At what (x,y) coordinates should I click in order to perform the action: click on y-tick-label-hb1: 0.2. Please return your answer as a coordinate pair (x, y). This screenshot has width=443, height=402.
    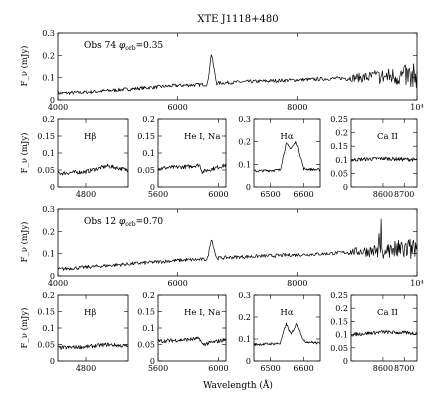
    Looking at the image, I should click on (48, 119).